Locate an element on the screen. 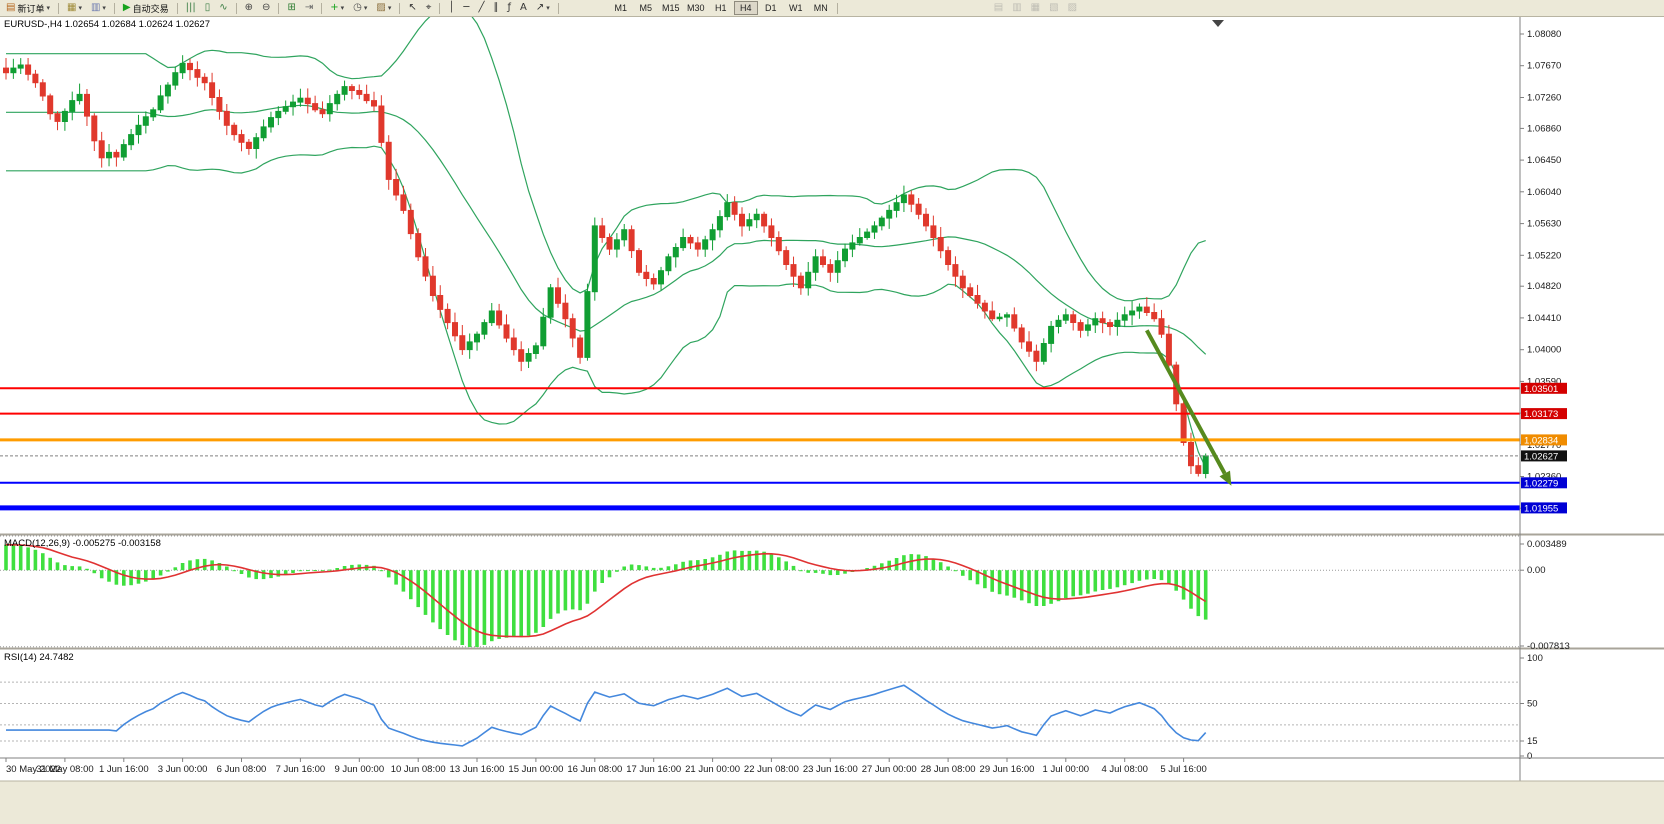 Image resolution: width=1664 pixels, height=824 pixels. crosshair-icon: ⌖ is located at coordinates (429, 8).